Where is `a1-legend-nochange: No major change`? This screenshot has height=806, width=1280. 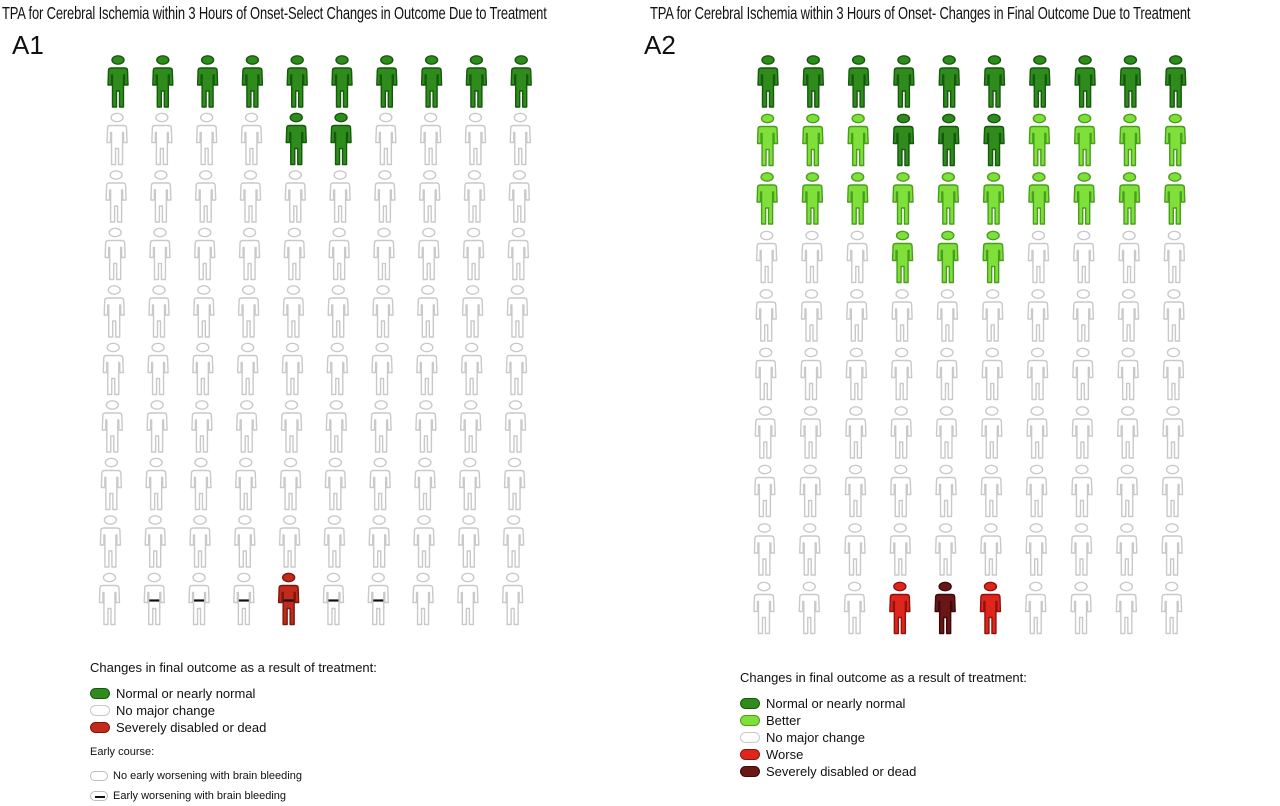
a1-legend-nochange: No major change is located at coordinates (233, 710).